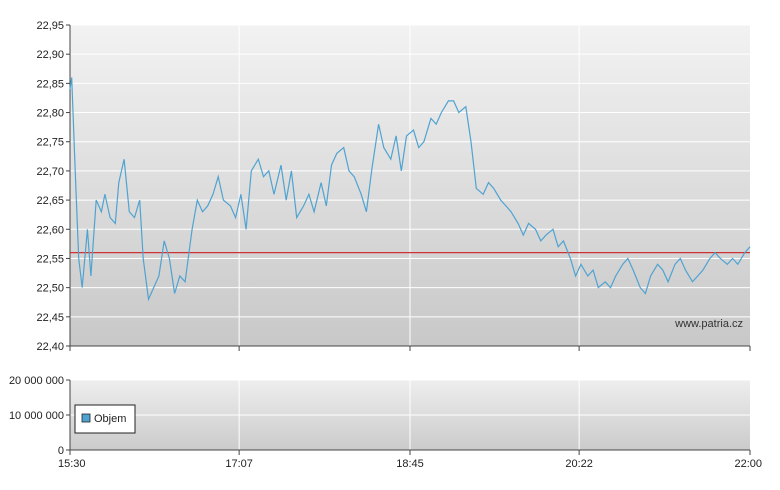 This screenshot has width=780, height=490. I want to click on price-y-tick-label: 22,65, so click(50, 201).